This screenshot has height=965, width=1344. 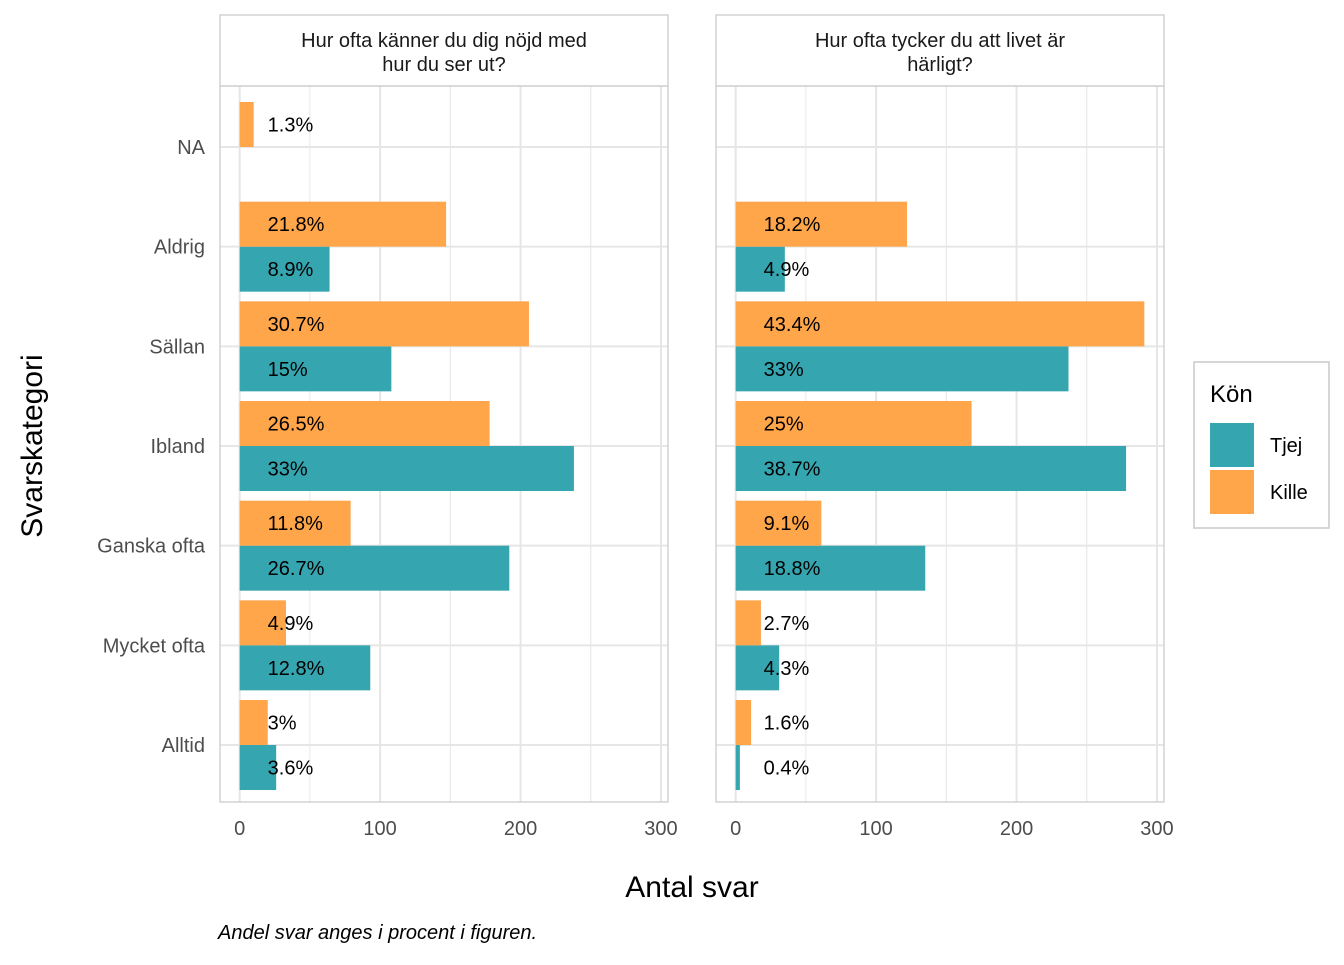 What do you see at coordinates (291, 126) in the screenshot?
I see `bar-label-kille: 1.3%` at bounding box center [291, 126].